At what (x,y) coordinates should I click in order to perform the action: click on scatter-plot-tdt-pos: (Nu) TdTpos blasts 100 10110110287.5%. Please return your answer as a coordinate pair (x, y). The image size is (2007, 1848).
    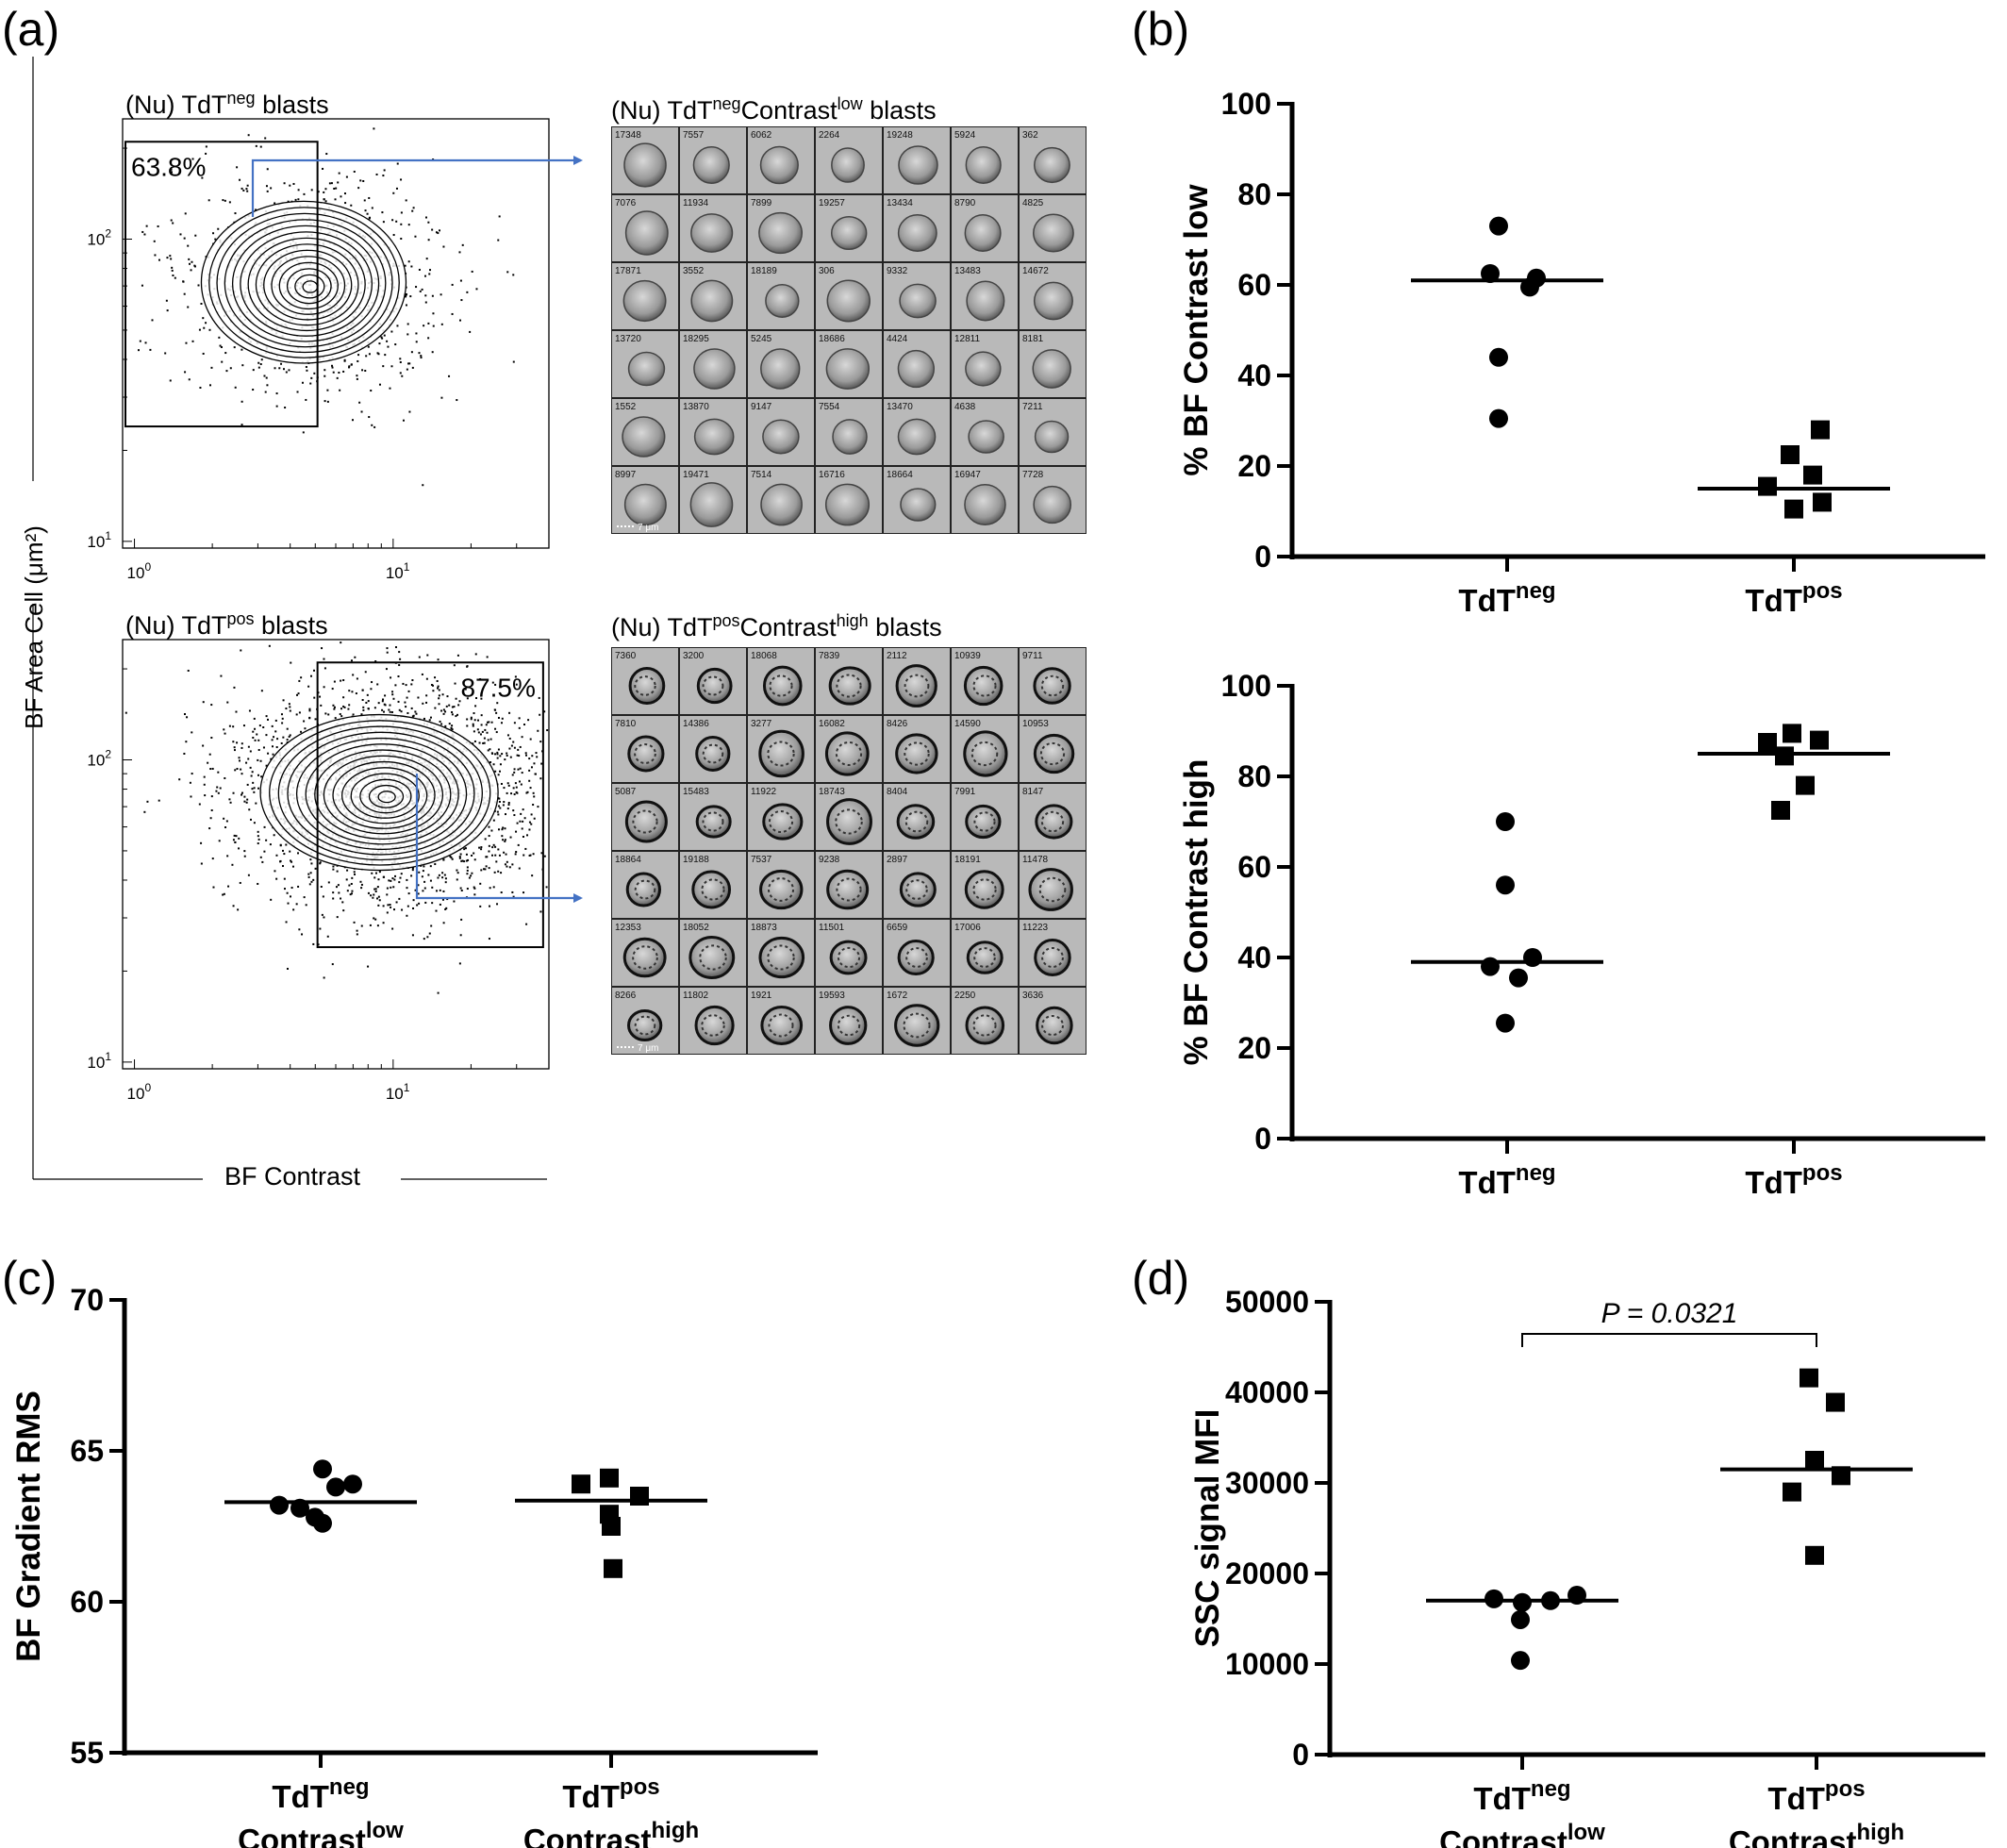
    Looking at the image, I should click on (318, 856).